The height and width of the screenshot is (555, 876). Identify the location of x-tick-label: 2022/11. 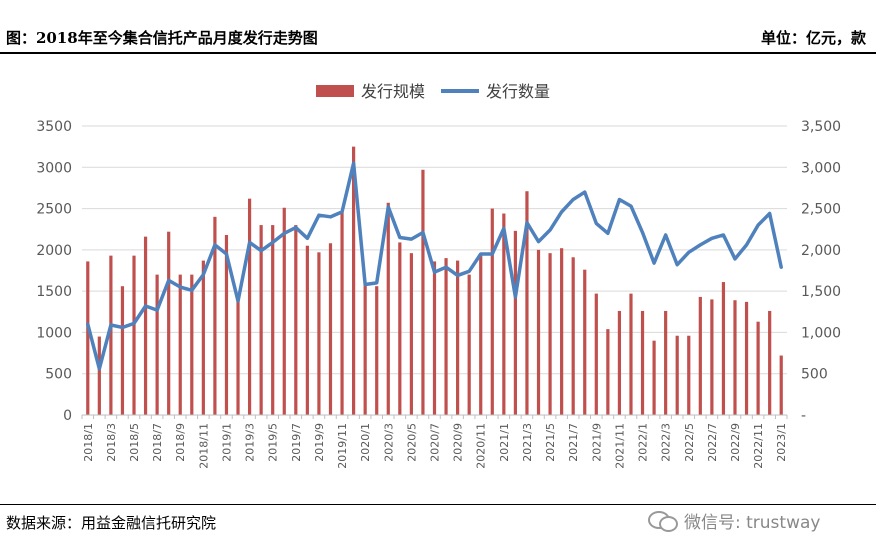
(758, 446).